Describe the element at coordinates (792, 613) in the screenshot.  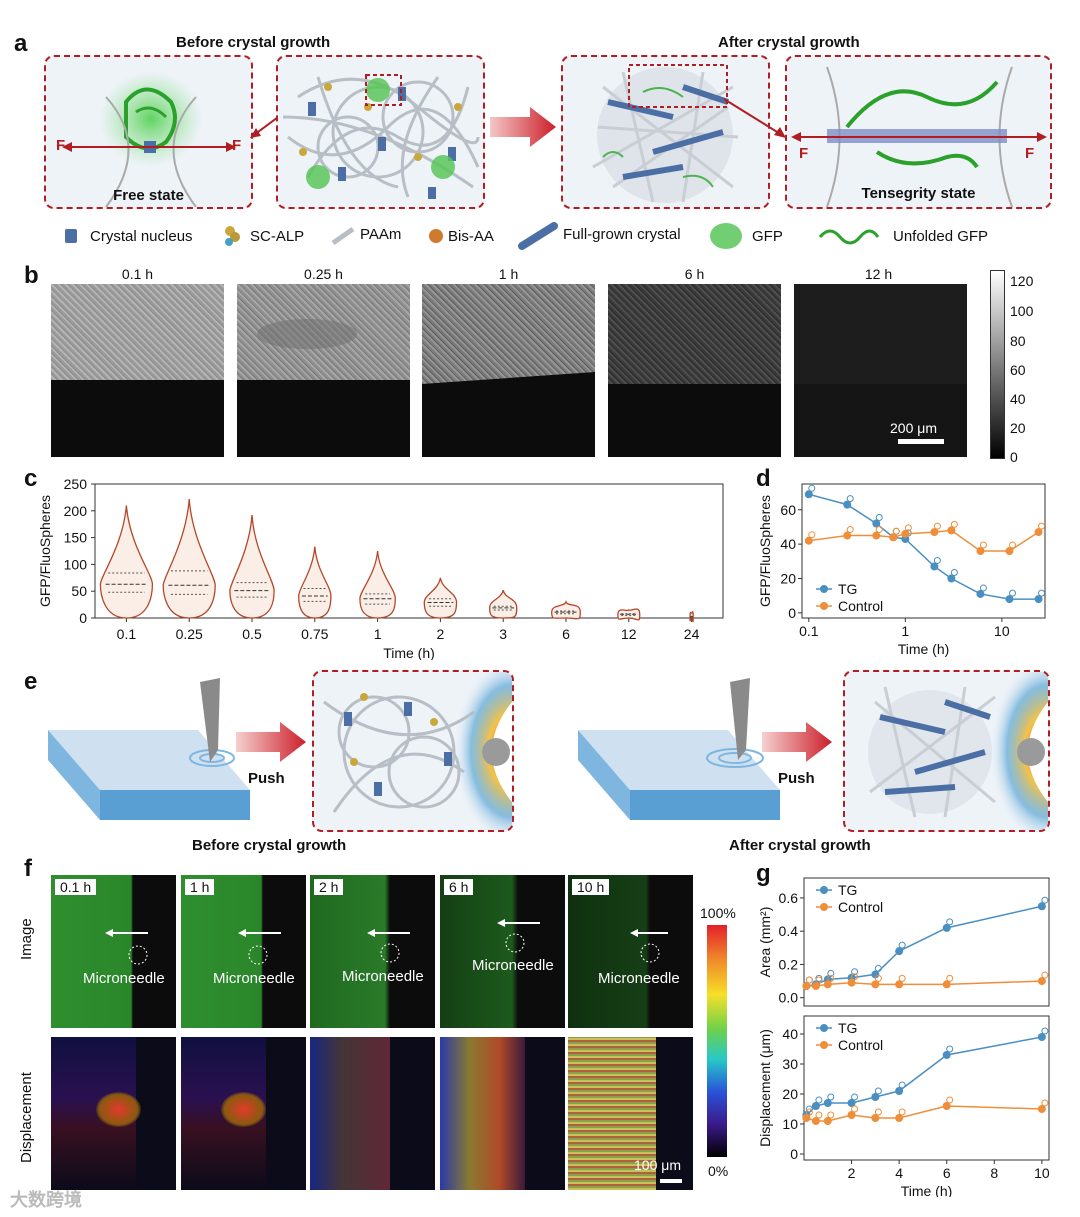
I see `chart-d-ytick-label-0: 0` at that location.